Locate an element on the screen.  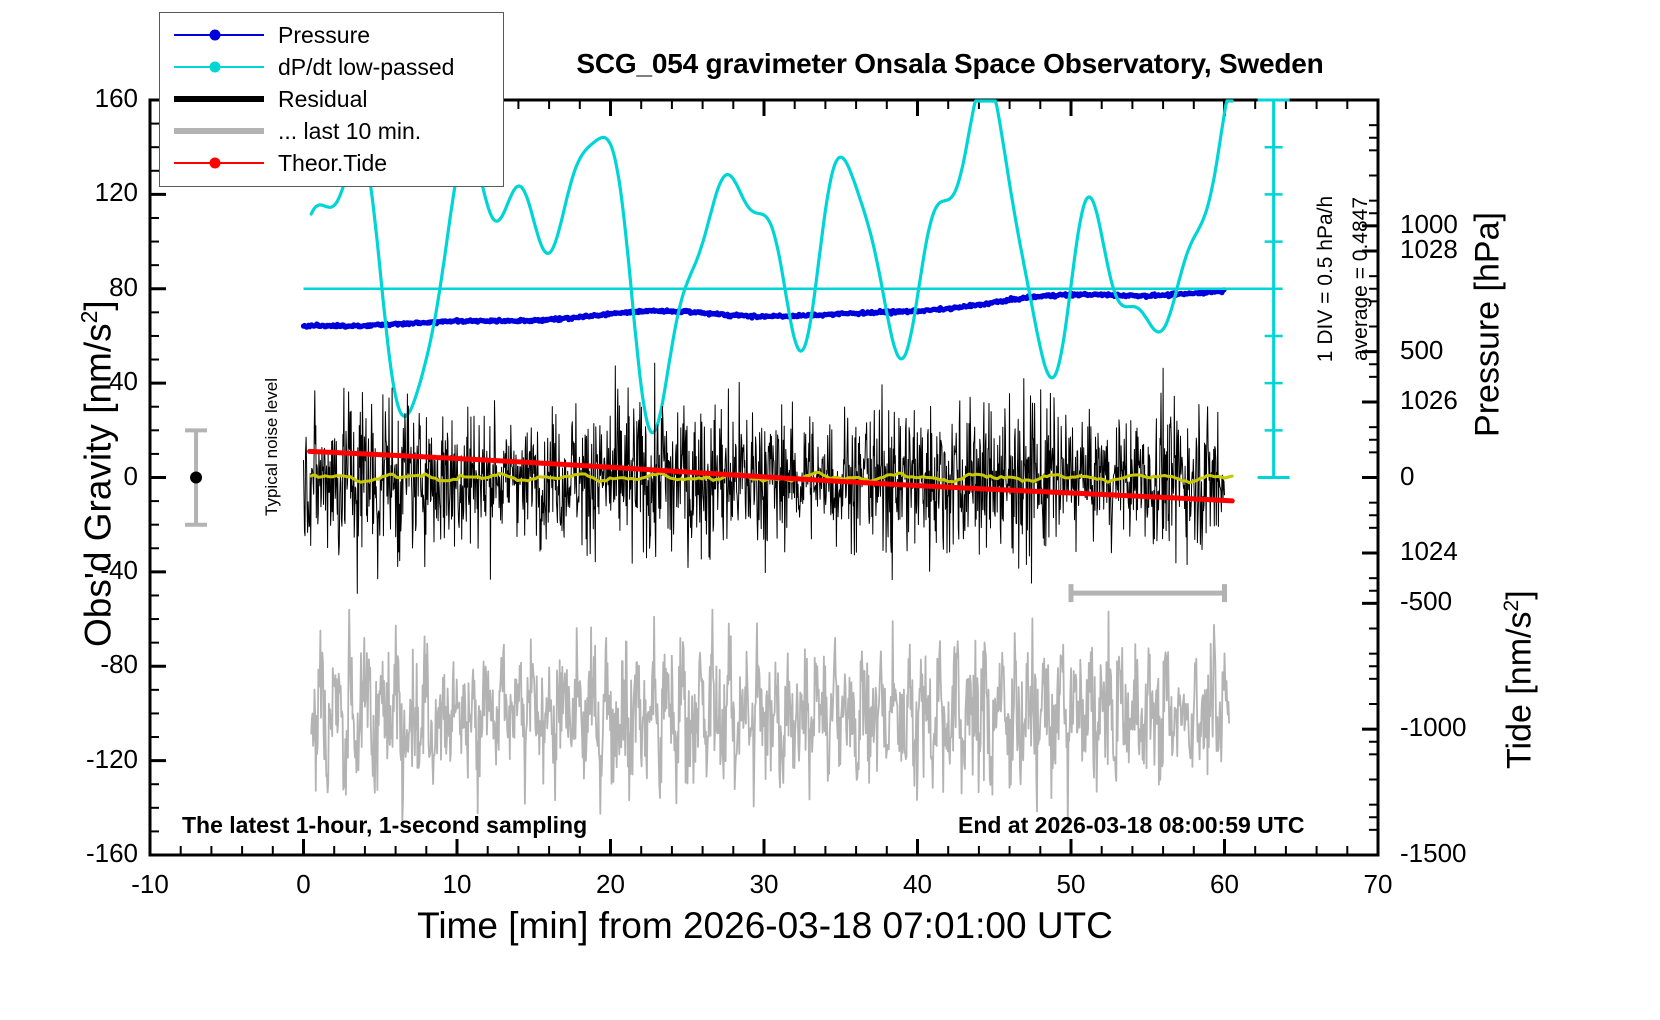
footnote-end-time: End at 2026-03-18 08:00:59 UTC is located at coordinates (1131, 825).